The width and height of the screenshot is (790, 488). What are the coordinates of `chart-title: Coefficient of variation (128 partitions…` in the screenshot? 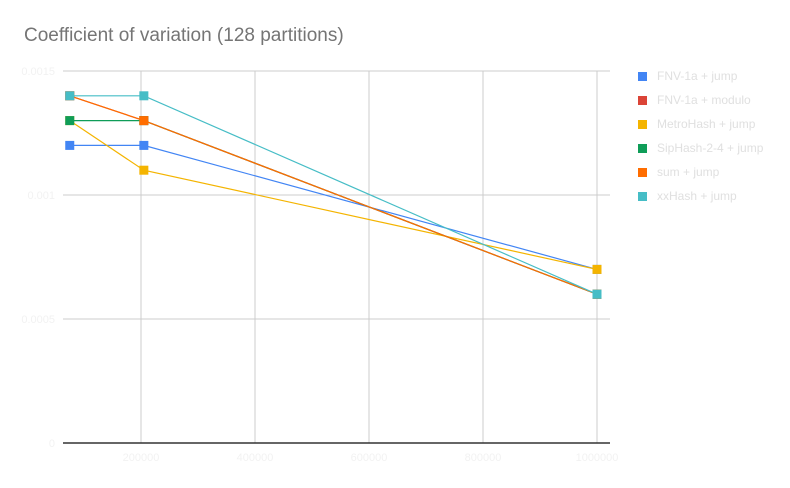 It's located at (184, 35).